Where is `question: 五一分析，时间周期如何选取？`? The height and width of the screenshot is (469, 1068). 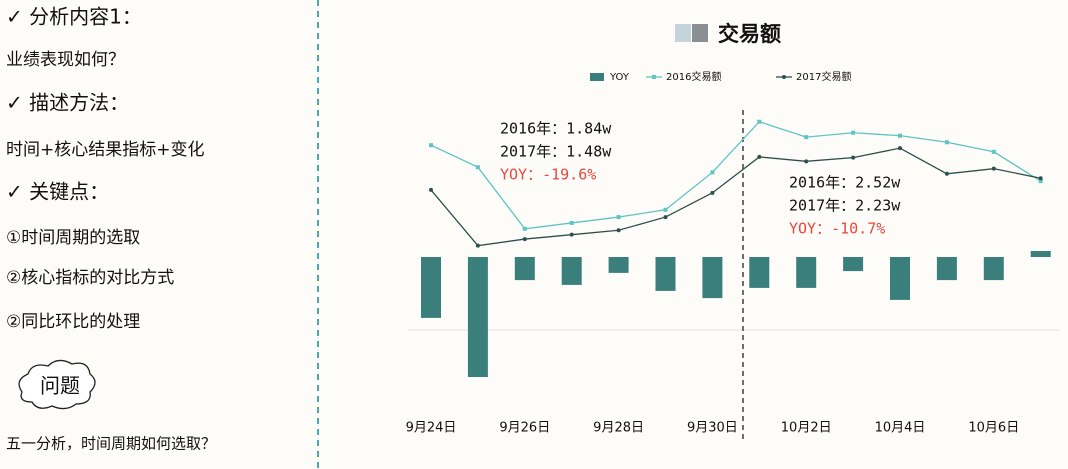
question: 五一分析，时间周期如何选取？ is located at coordinates (111, 444).